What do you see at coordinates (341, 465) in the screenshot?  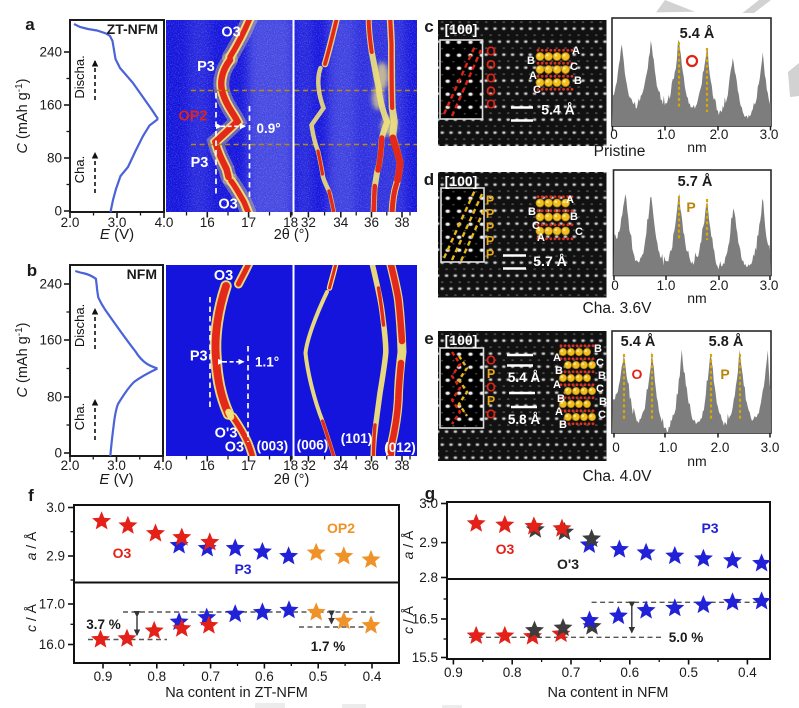 I see `svg-text: 34` at bounding box center [341, 465].